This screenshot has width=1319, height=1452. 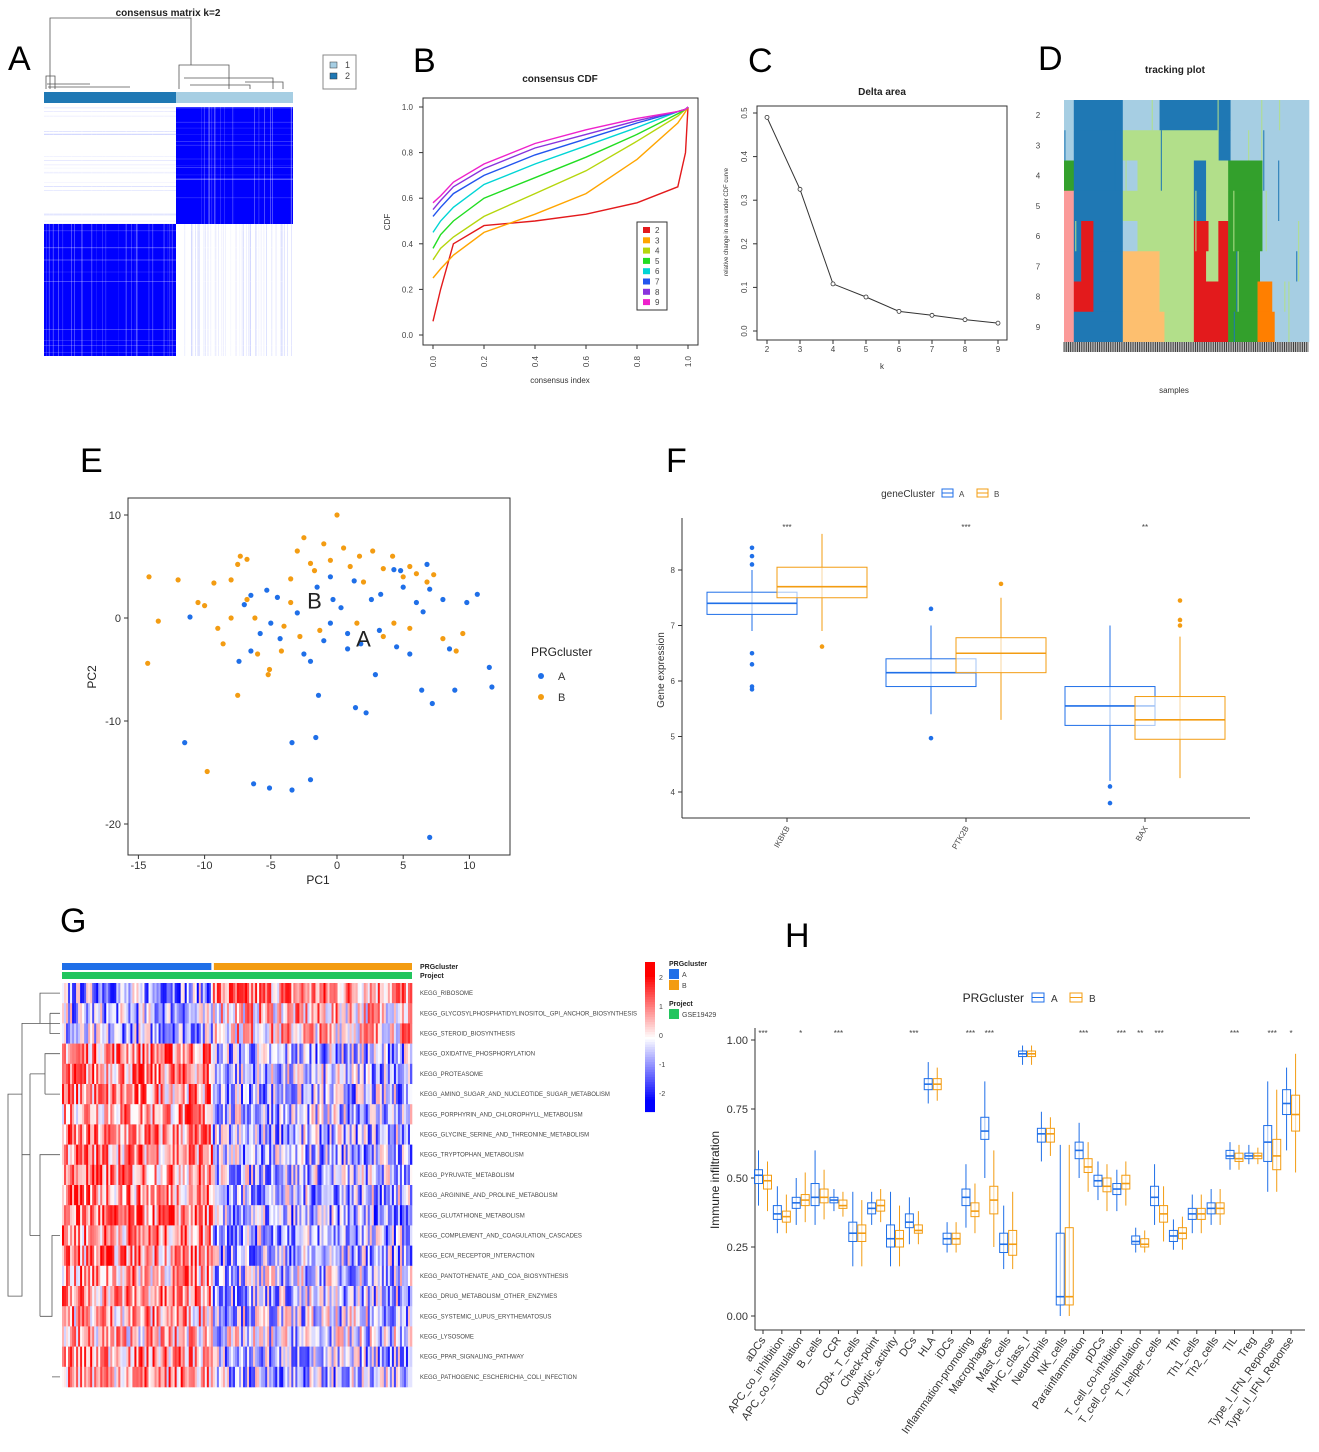 What do you see at coordinates (1238, 281) in the screenshot?
I see `track-stripe` at bounding box center [1238, 281].